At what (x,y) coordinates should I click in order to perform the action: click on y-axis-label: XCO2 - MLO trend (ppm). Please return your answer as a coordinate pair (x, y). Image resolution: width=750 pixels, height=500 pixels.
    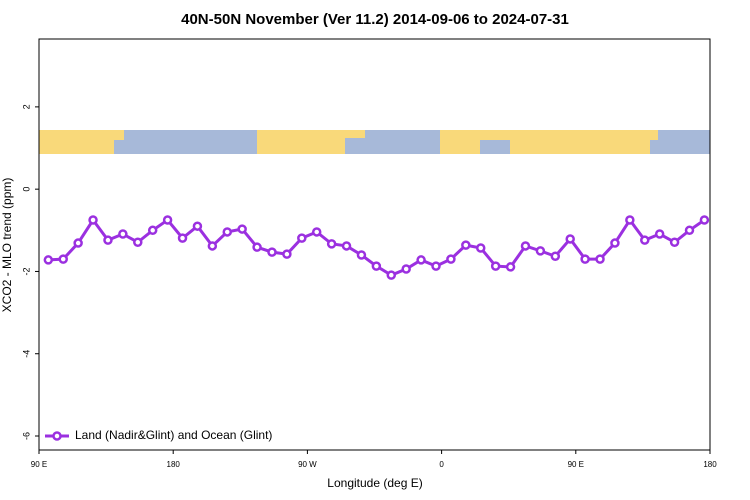
    Looking at the image, I should click on (7, 245).